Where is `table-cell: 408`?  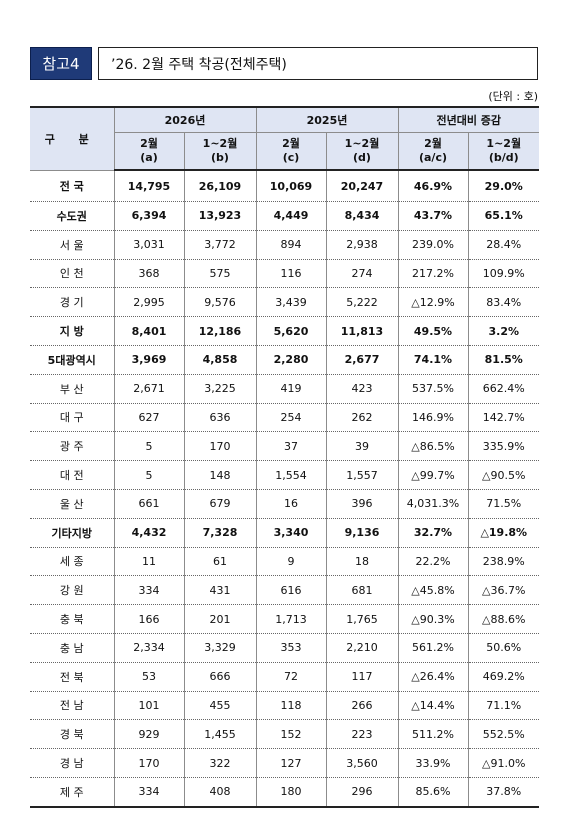 table-cell: 408 is located at coordinates (219, 792).